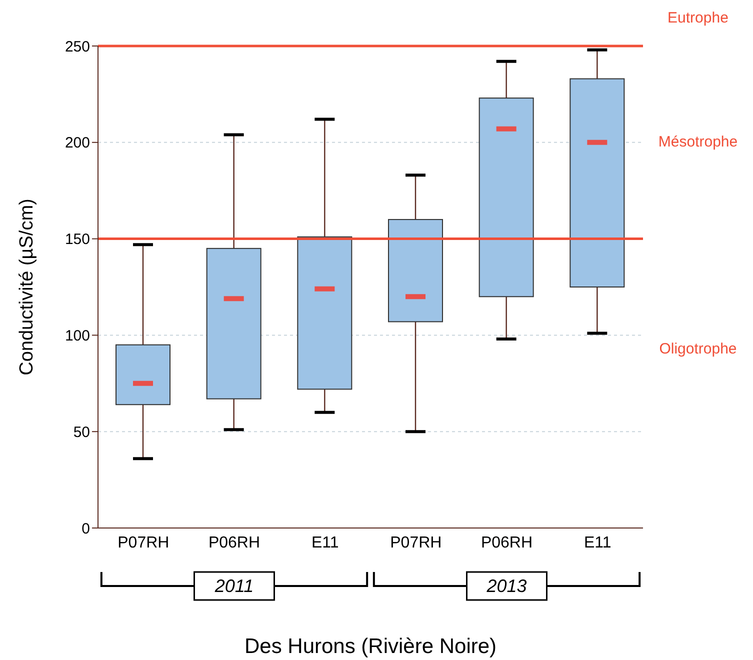  What do you see at coordinates (698, 18) in the screenshot?
I see `text: Eutrophe` at bounding box center [698, 18].